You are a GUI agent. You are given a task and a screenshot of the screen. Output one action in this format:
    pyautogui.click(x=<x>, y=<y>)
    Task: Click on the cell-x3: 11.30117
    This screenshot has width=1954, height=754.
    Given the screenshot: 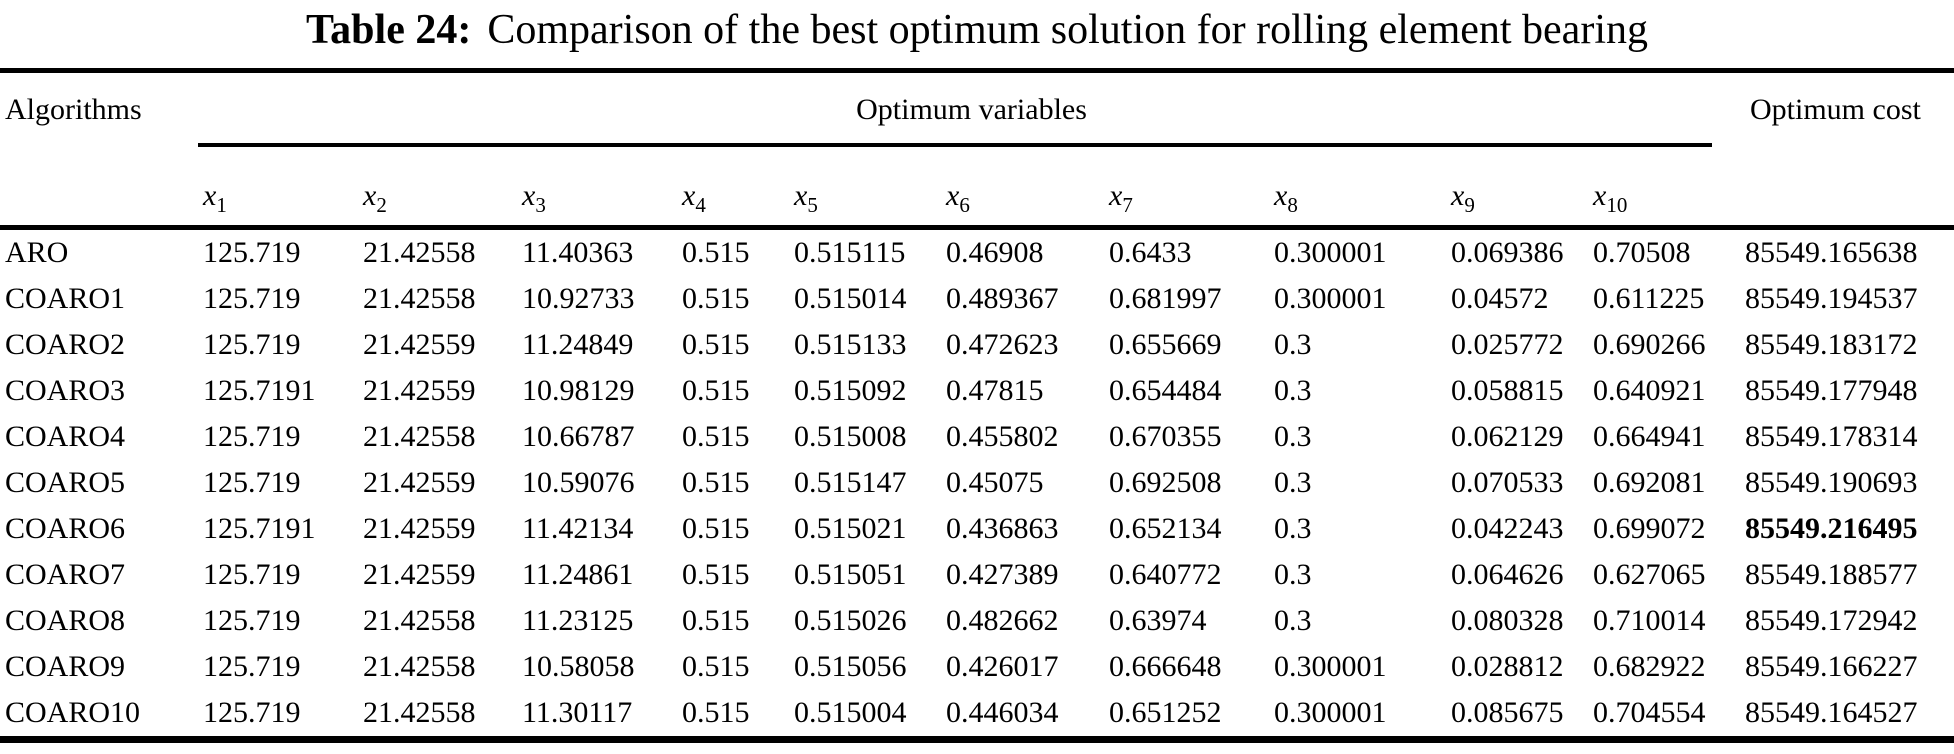 What is the action you would take?
    pyautogui.click(x=577, y=712)
    